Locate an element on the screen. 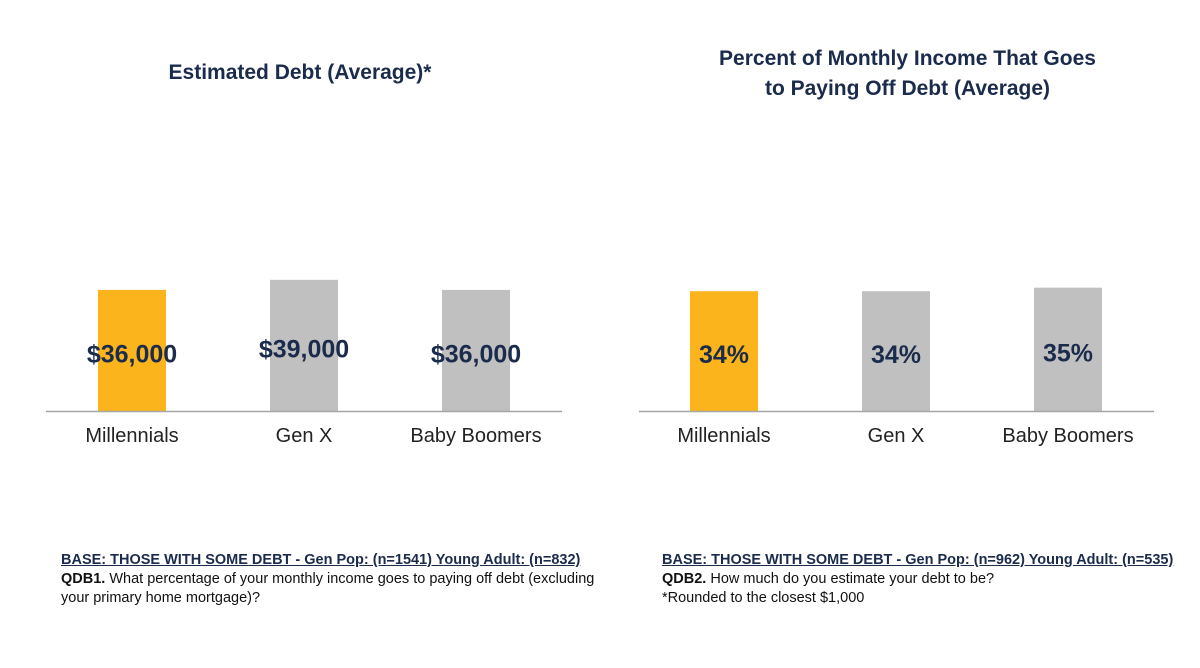 The image size is (1200, 668). bar-1-baby-boomers is located at coordinates (1068, 349).